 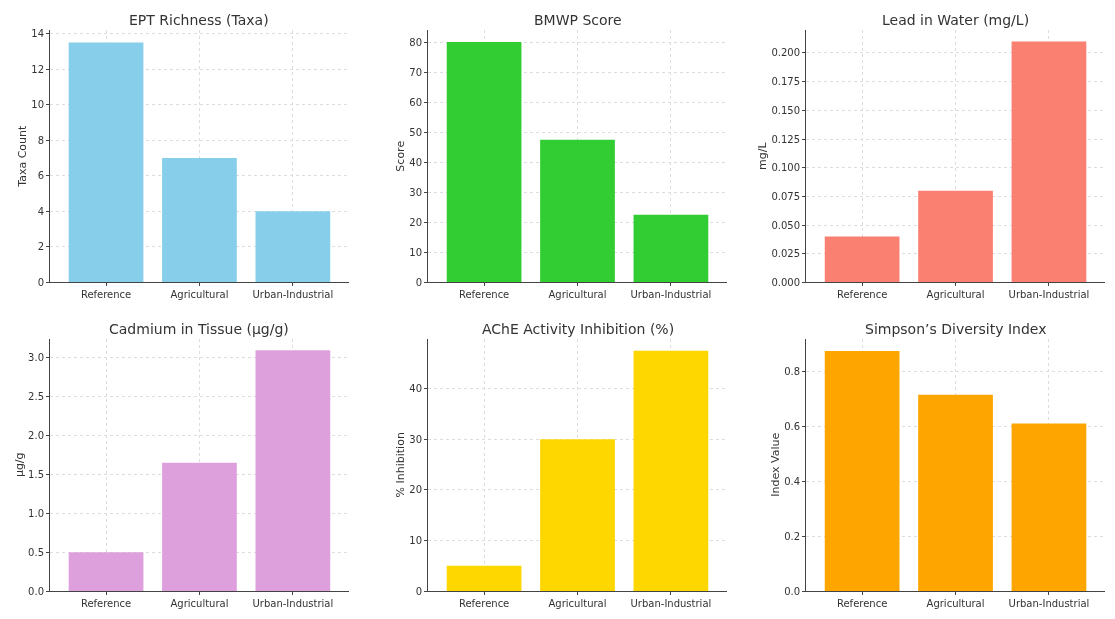 What do you see at coordinates (199, 329) in the screenshot?
I see `chart-title: Cadmium in Tissue (µg/g)` at bounding box center [199, 329].